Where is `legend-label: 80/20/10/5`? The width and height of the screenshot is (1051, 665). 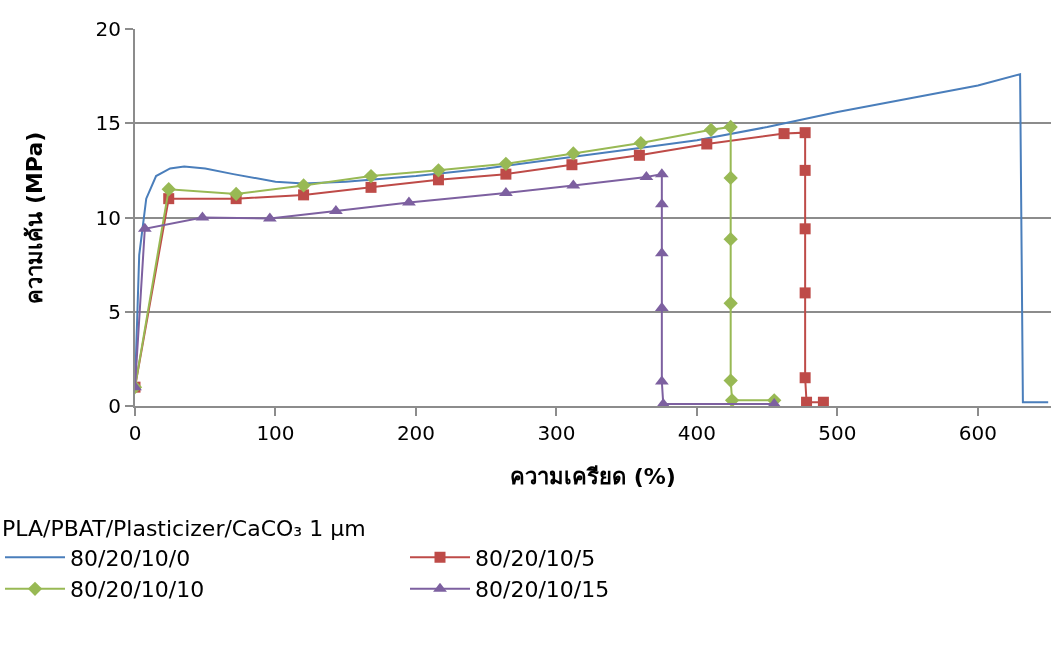 legend-label: 80/20/10/5 is located at coordinates (535, 558).